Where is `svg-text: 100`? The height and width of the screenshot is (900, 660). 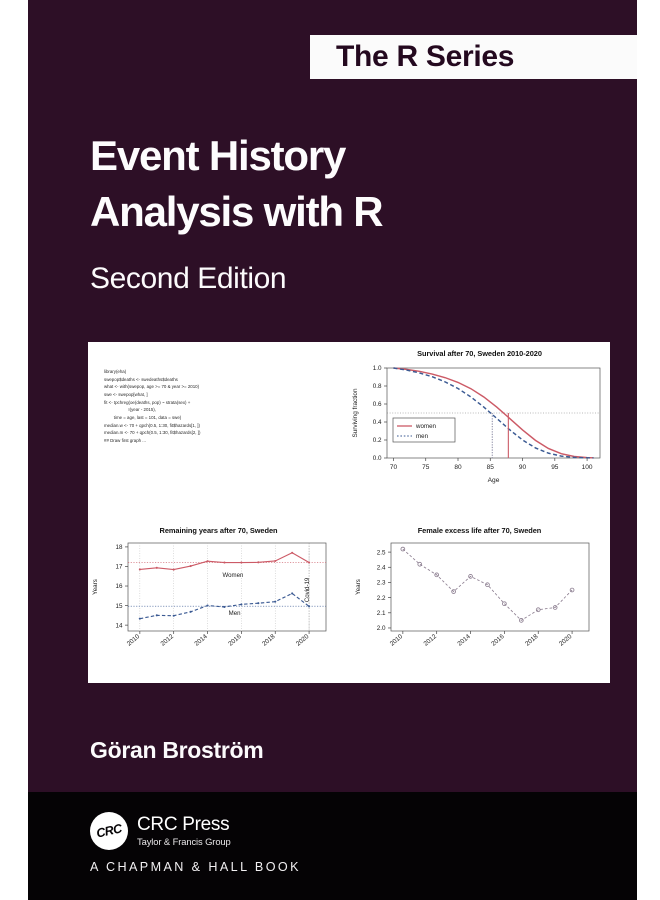 svg-text: 100 is located at coordinates (587, 467).